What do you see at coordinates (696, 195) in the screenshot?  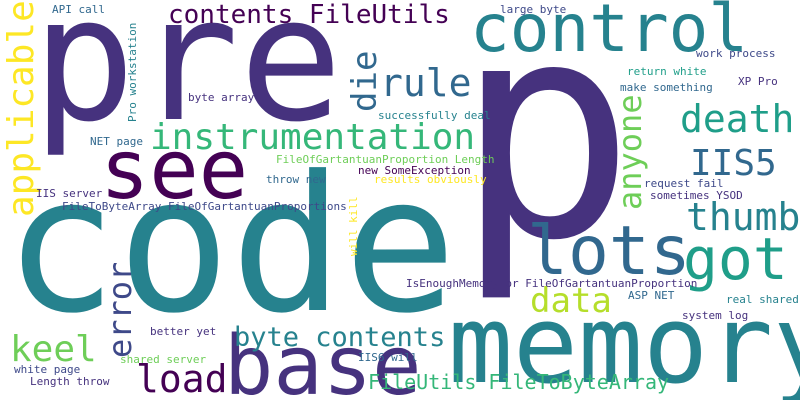 I see `word-sometimes-ysod: sometimes YSOD` at bounding box center [696, 195].